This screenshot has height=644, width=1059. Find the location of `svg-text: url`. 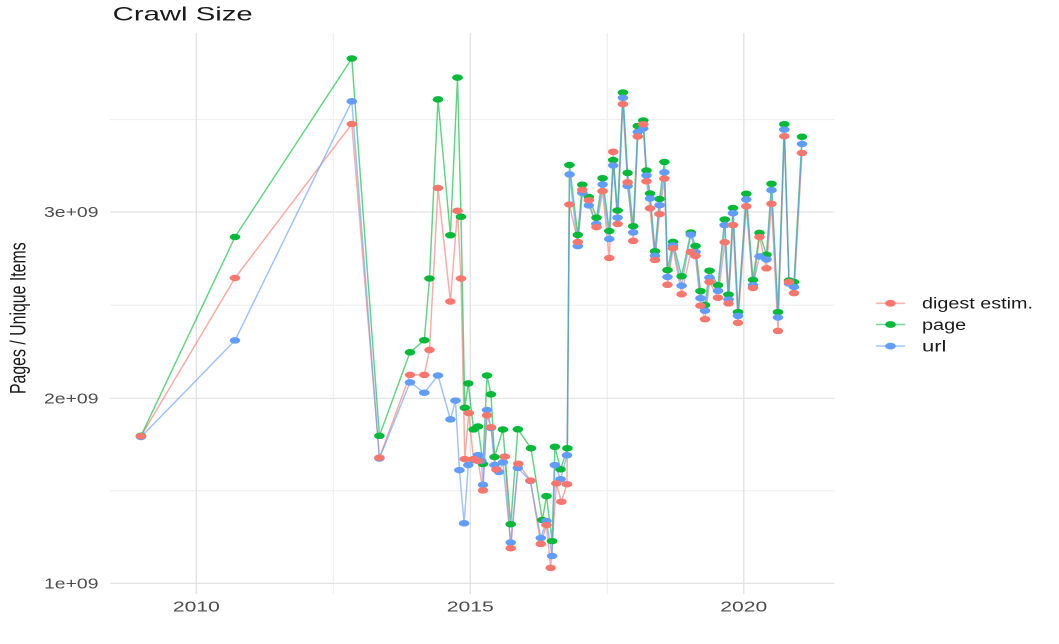

svg-text: url is located at coordinates (934, 346).